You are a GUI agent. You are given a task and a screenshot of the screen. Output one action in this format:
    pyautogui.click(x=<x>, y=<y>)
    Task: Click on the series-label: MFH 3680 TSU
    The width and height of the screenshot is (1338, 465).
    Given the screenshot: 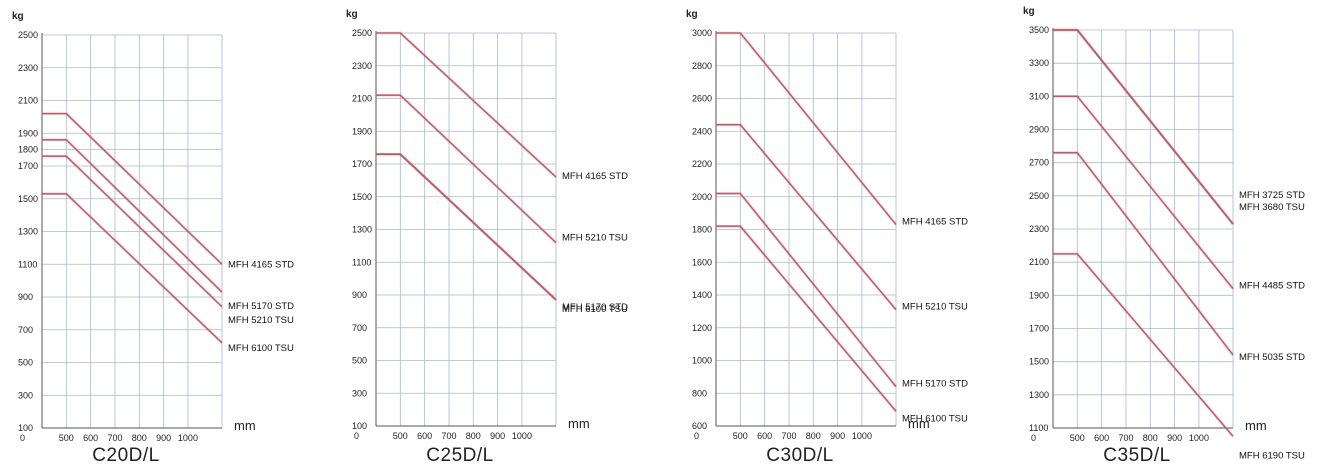 What is the action you would take?
    pyautogui.click(x=1272, y=207)
    